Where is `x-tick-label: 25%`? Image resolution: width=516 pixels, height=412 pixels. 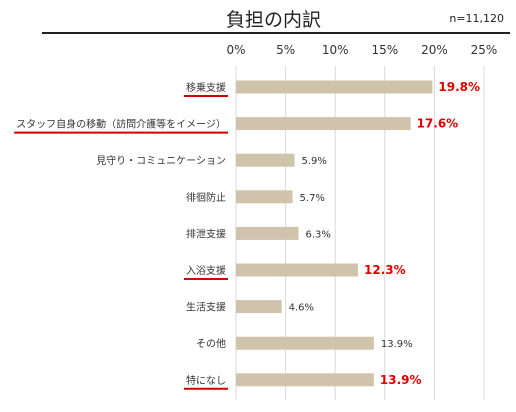 x-tick-label: 25% is located at coordinates (484, 50).